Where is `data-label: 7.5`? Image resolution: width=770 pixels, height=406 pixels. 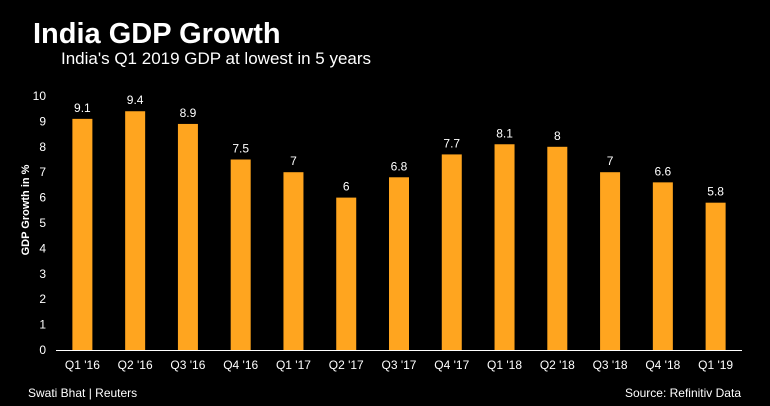 data-label: 7.5 is located at coordinates (240, 149).